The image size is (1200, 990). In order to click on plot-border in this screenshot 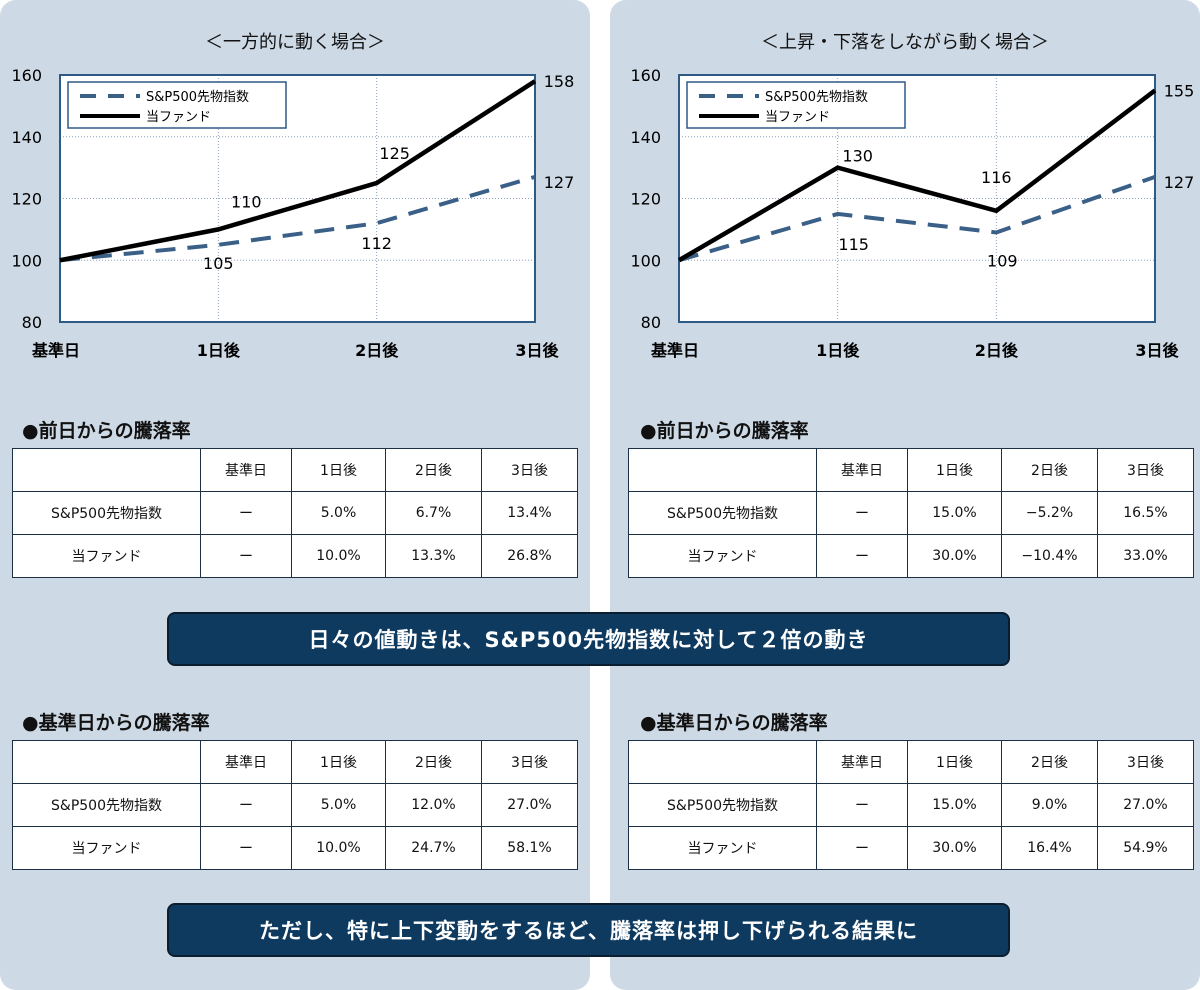, I will do `click(297, 198)`.